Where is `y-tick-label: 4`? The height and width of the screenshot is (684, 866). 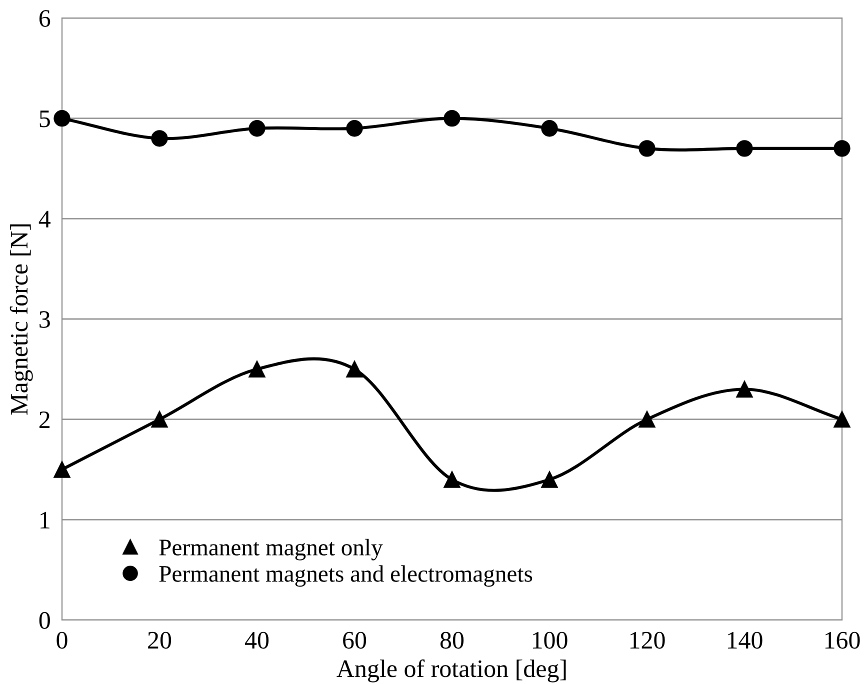 y-tick-label: 4 is located at coordinates (44, 219).